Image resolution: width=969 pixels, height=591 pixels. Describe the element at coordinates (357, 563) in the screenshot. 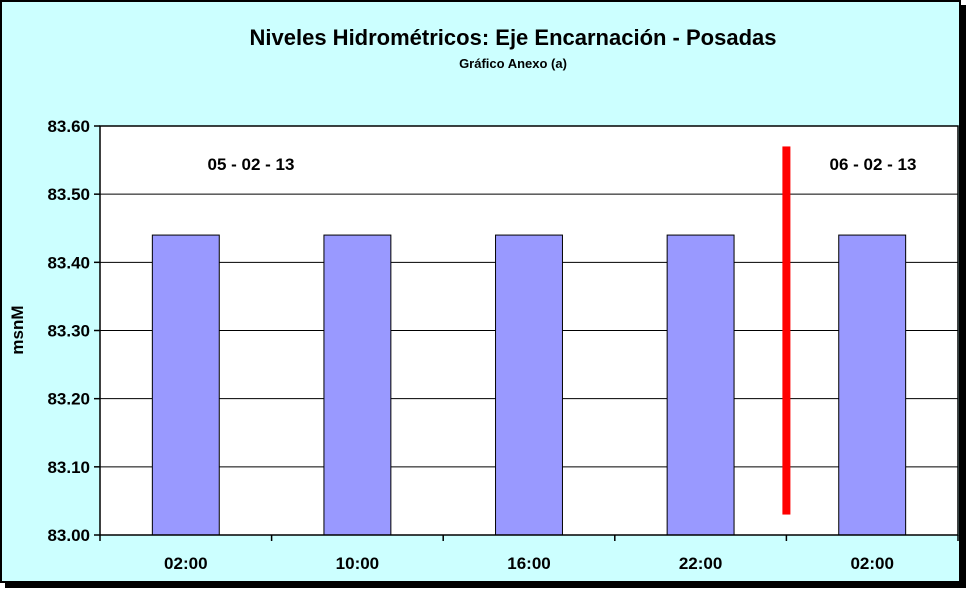

I see `x-tick-label: 10:00` at that location.